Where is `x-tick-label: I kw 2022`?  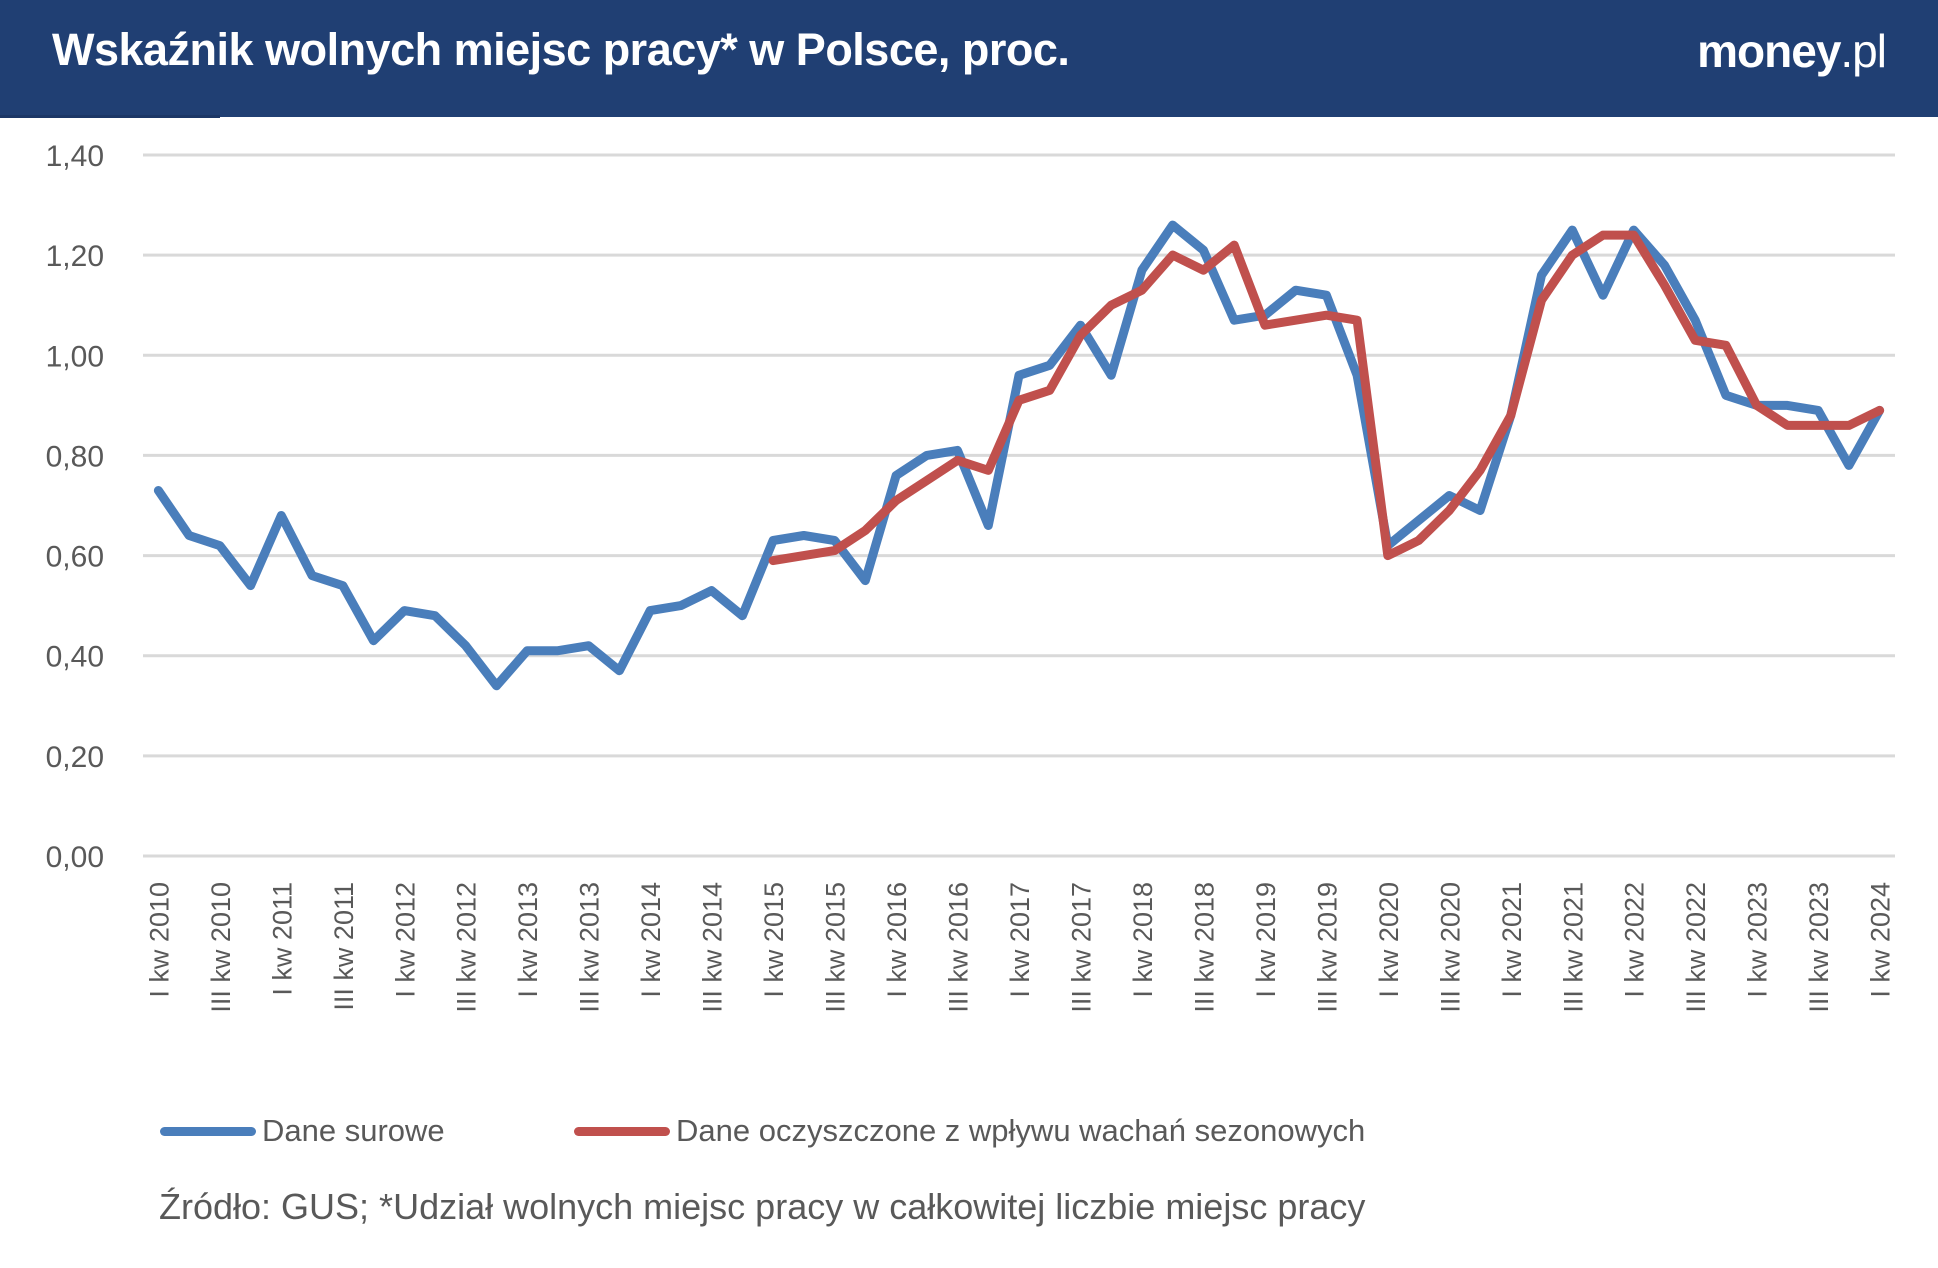
x-tick-label: I kw 2022 is located at coordinates (1635, 940).